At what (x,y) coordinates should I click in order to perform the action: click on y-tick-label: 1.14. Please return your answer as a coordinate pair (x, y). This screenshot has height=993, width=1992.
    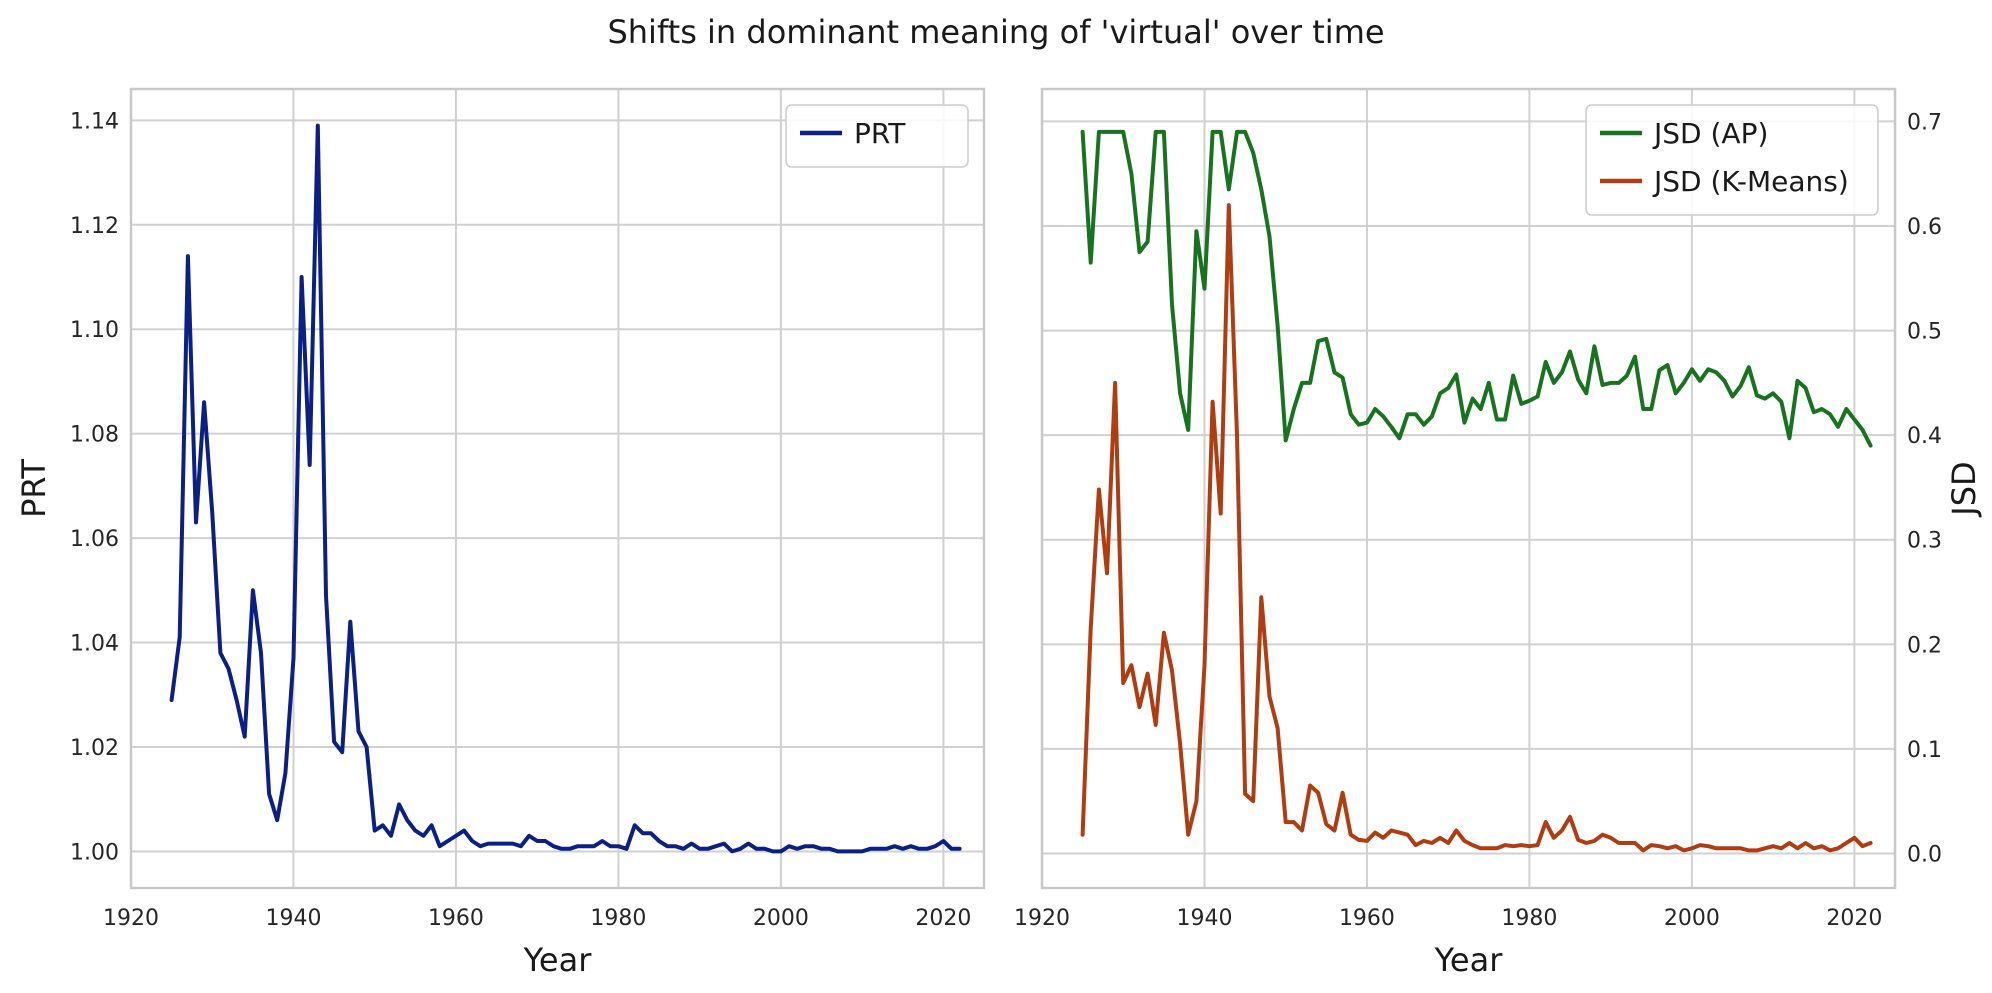
    Looking at the image, I should click on (94, 121).